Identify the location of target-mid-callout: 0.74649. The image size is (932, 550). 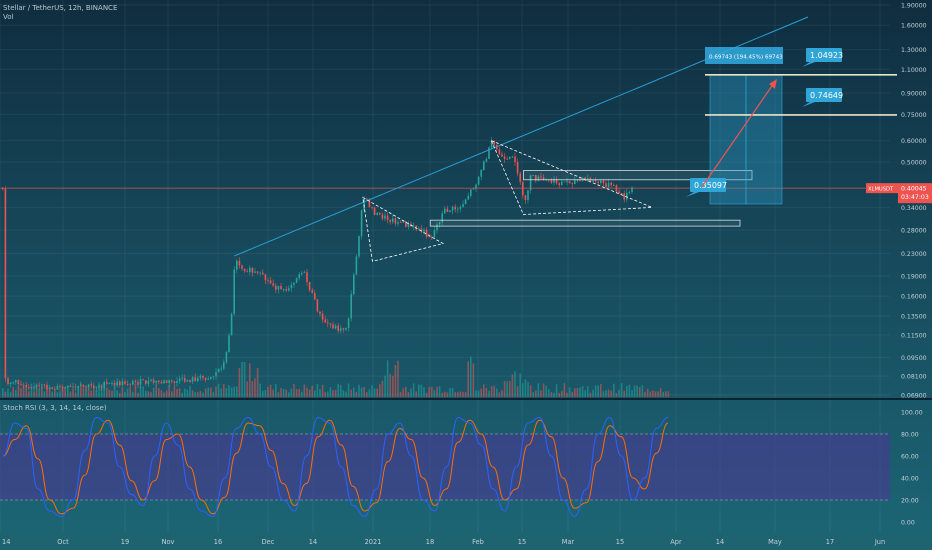
(822, 97).